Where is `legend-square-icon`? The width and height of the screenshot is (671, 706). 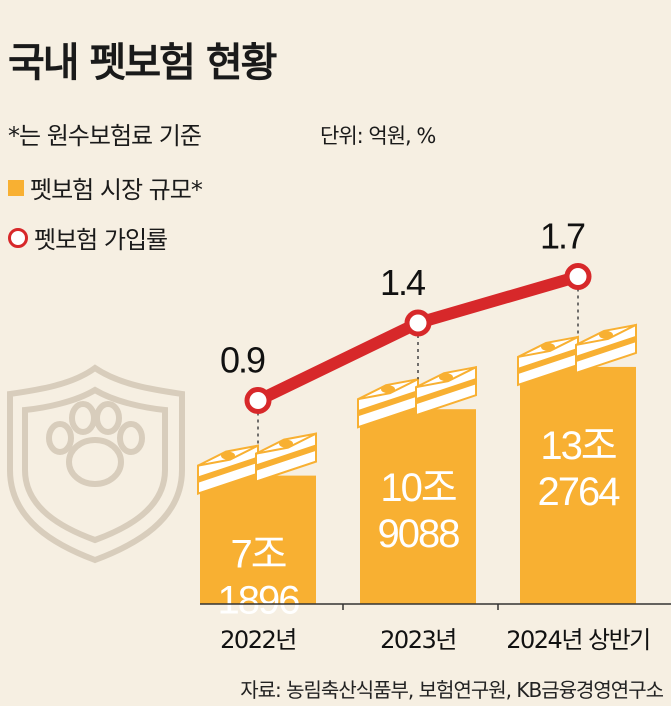 legend-square-icon is located at coordinates (16, 187).